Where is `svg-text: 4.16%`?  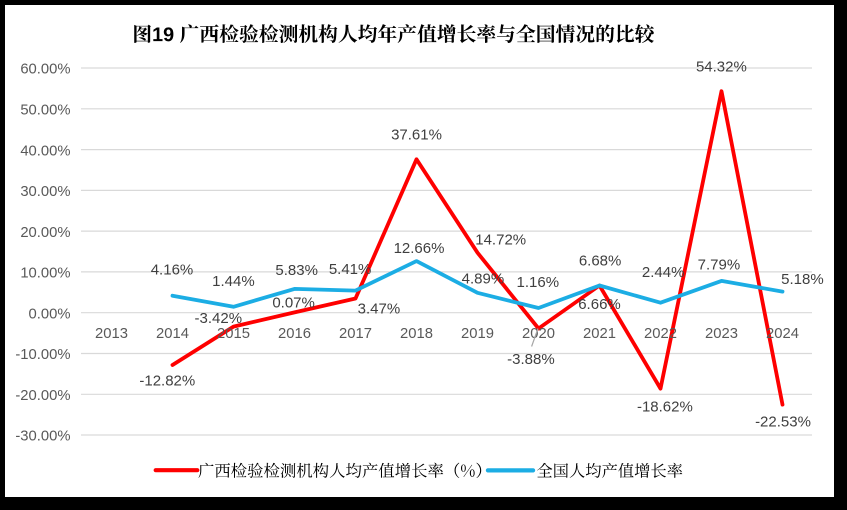 svg-text: 4.16% is located at coordinates (172, 270).